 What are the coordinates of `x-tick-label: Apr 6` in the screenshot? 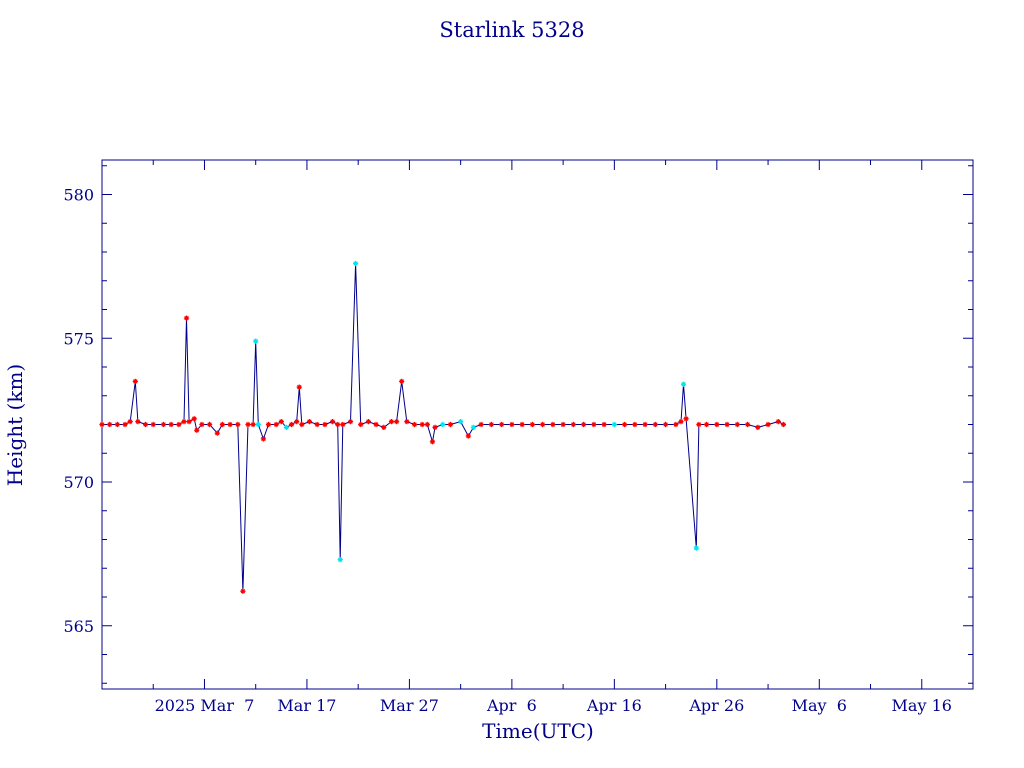 It's located at (511, 705).